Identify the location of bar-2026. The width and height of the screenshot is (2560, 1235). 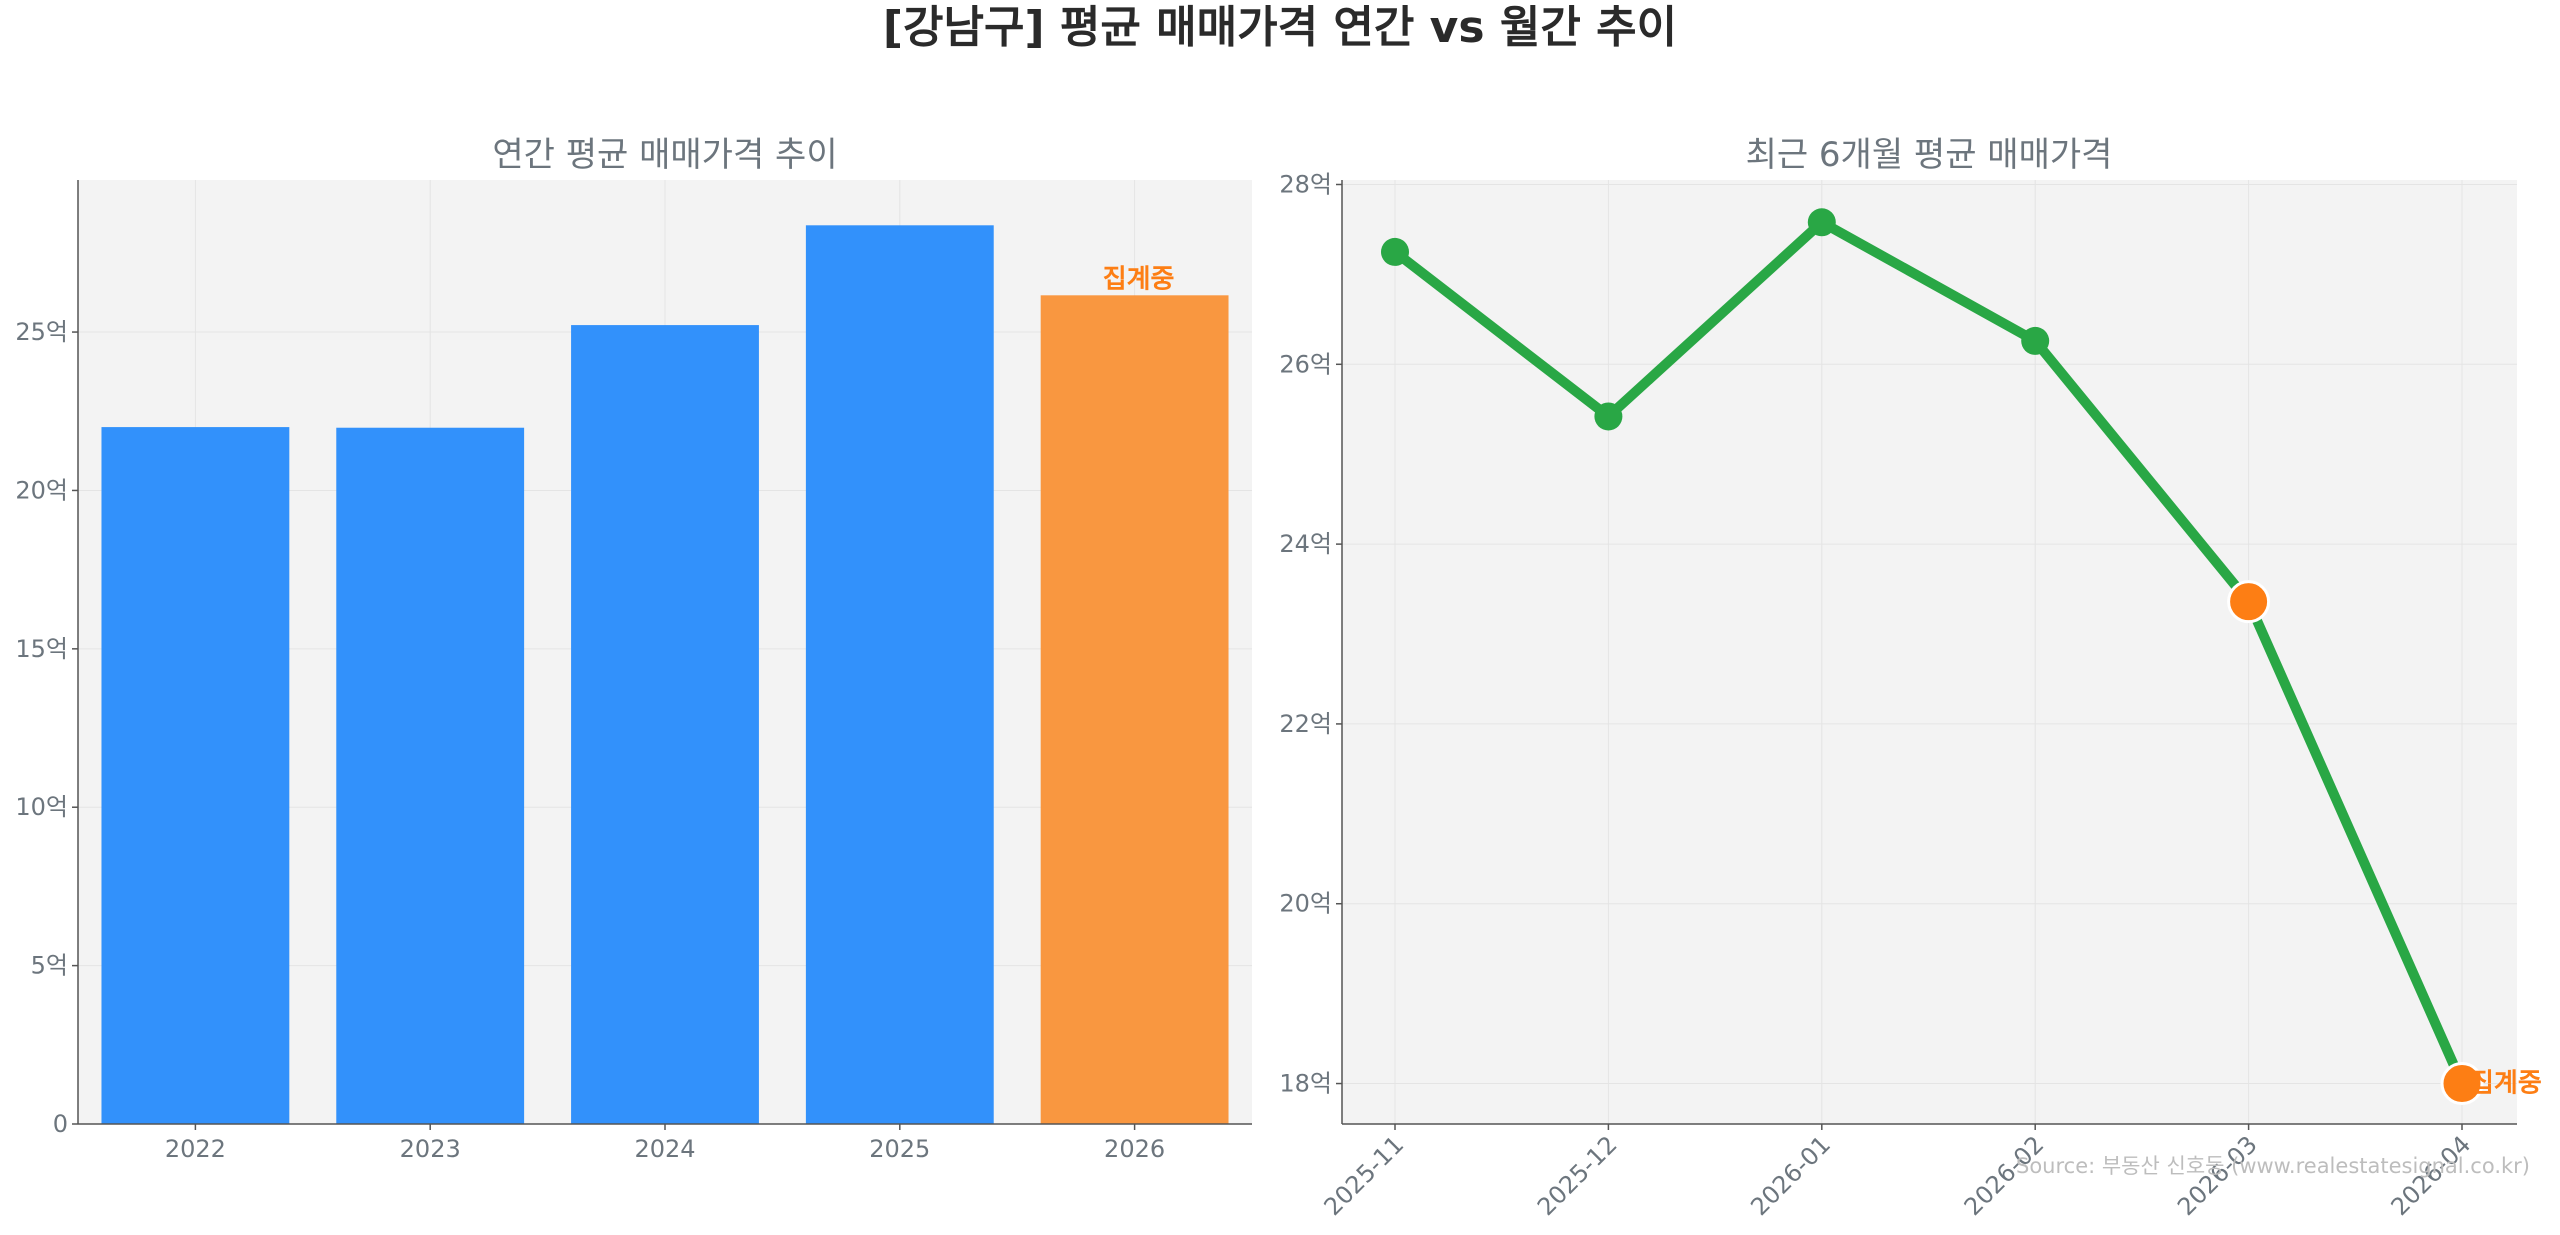
(1134, 709).